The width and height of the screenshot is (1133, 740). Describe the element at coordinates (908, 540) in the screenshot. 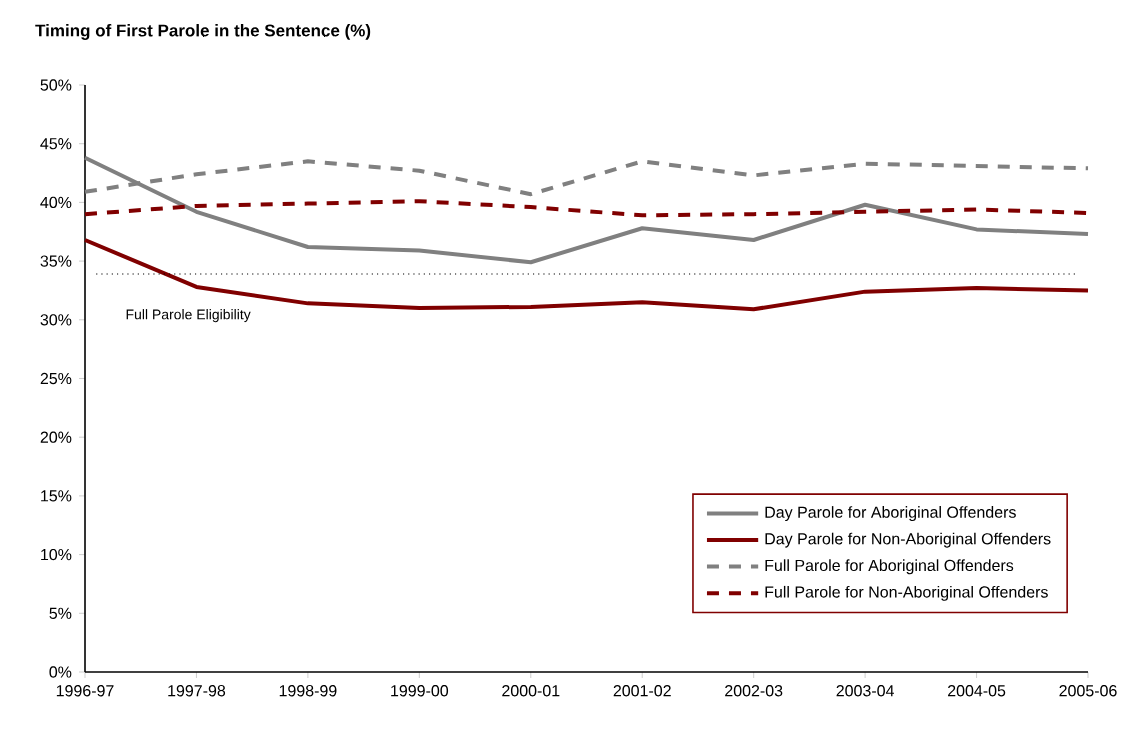

I see `legend-label: Day Parole for Non-Aboriginal Offenders` at that location.